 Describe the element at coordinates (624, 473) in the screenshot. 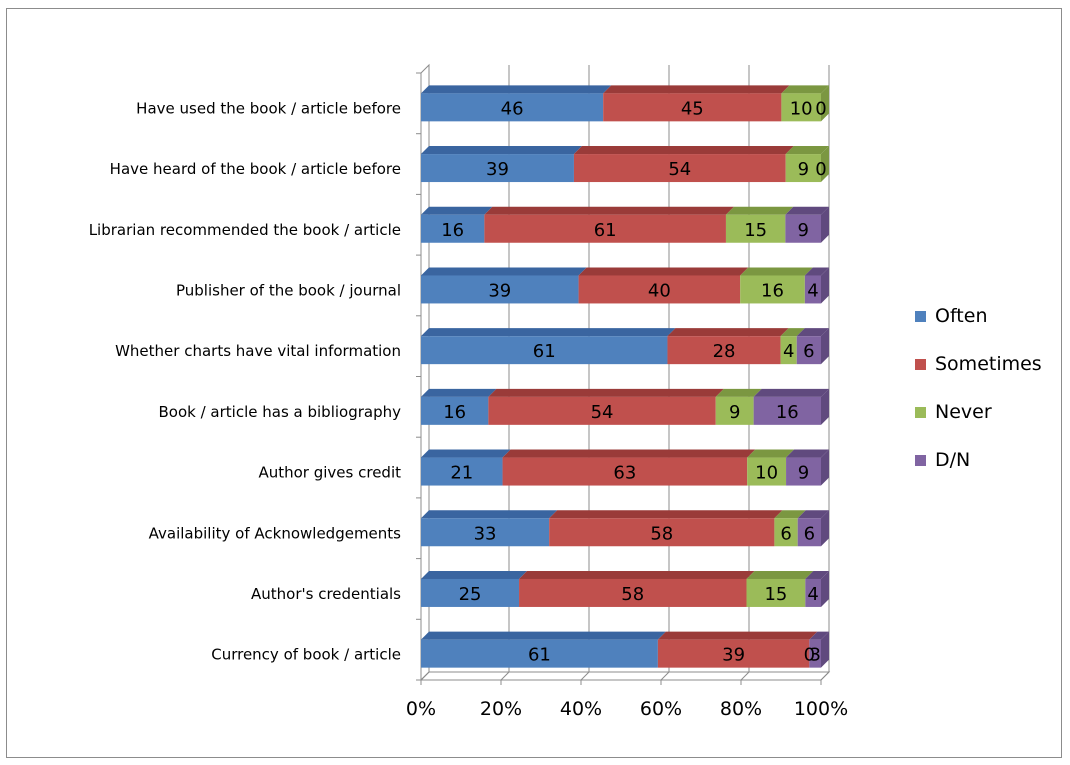

I see `data-label: 63` at that location.